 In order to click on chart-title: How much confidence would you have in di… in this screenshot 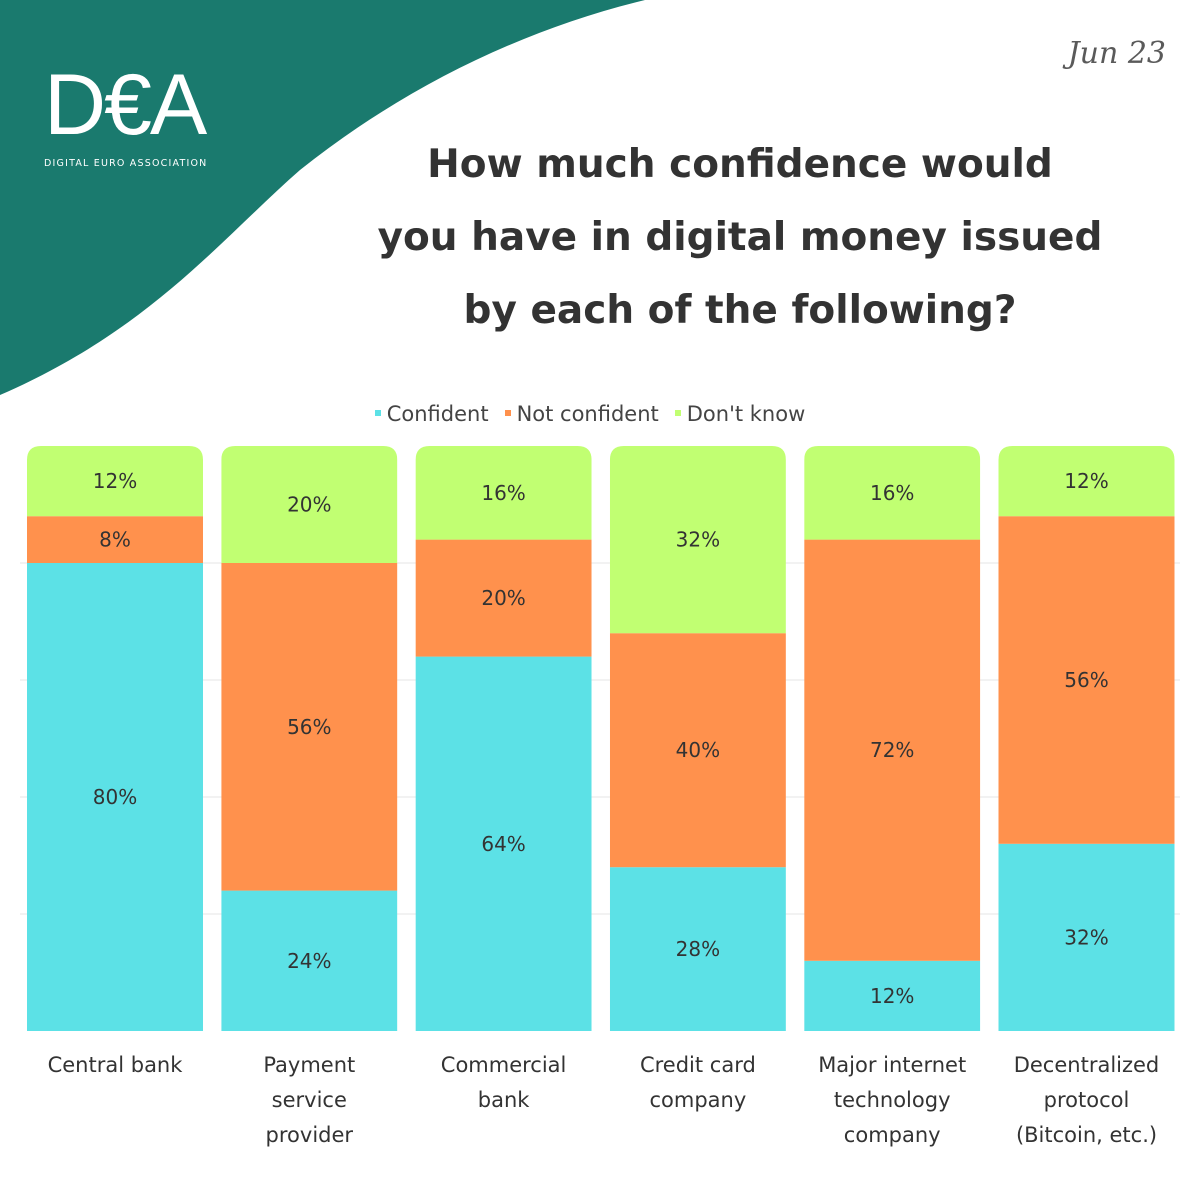, I will do `click(740, 237)`.